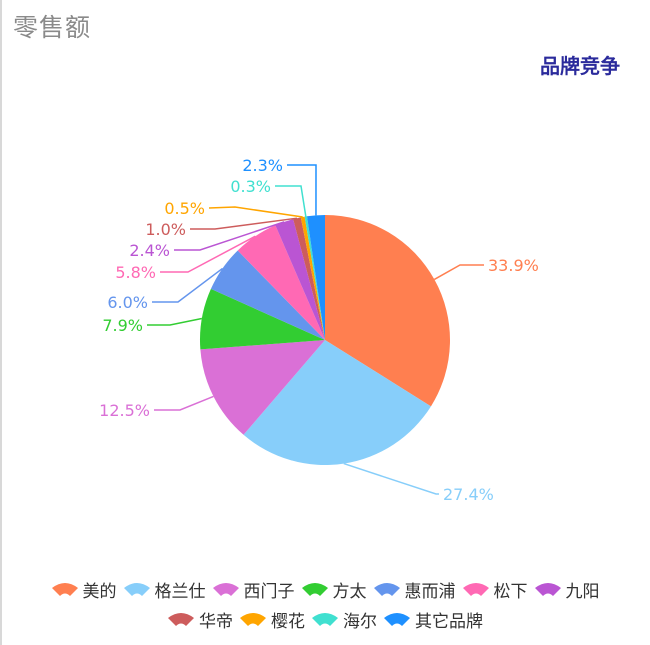 The height and width of the screenshot is (645, 650). I want to click on legend-row: 华帝 樱花 海尔 其它品牌, so click(325, 619).